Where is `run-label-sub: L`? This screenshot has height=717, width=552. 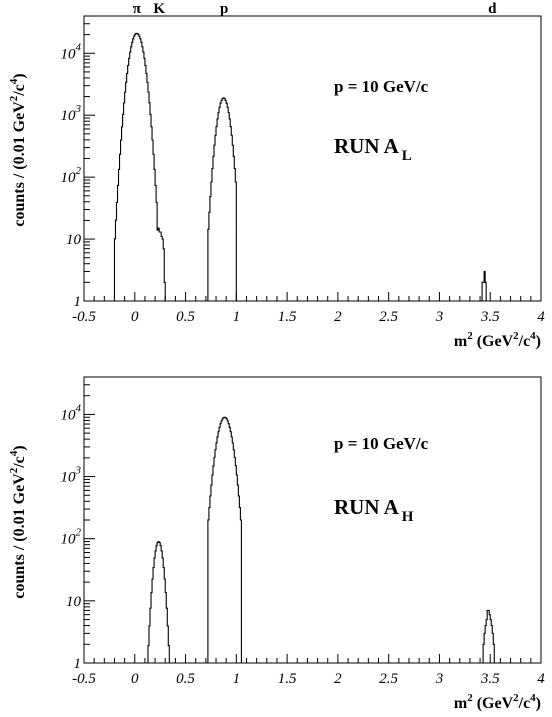
run-label-sub: L is located at coordinates (407, 156).